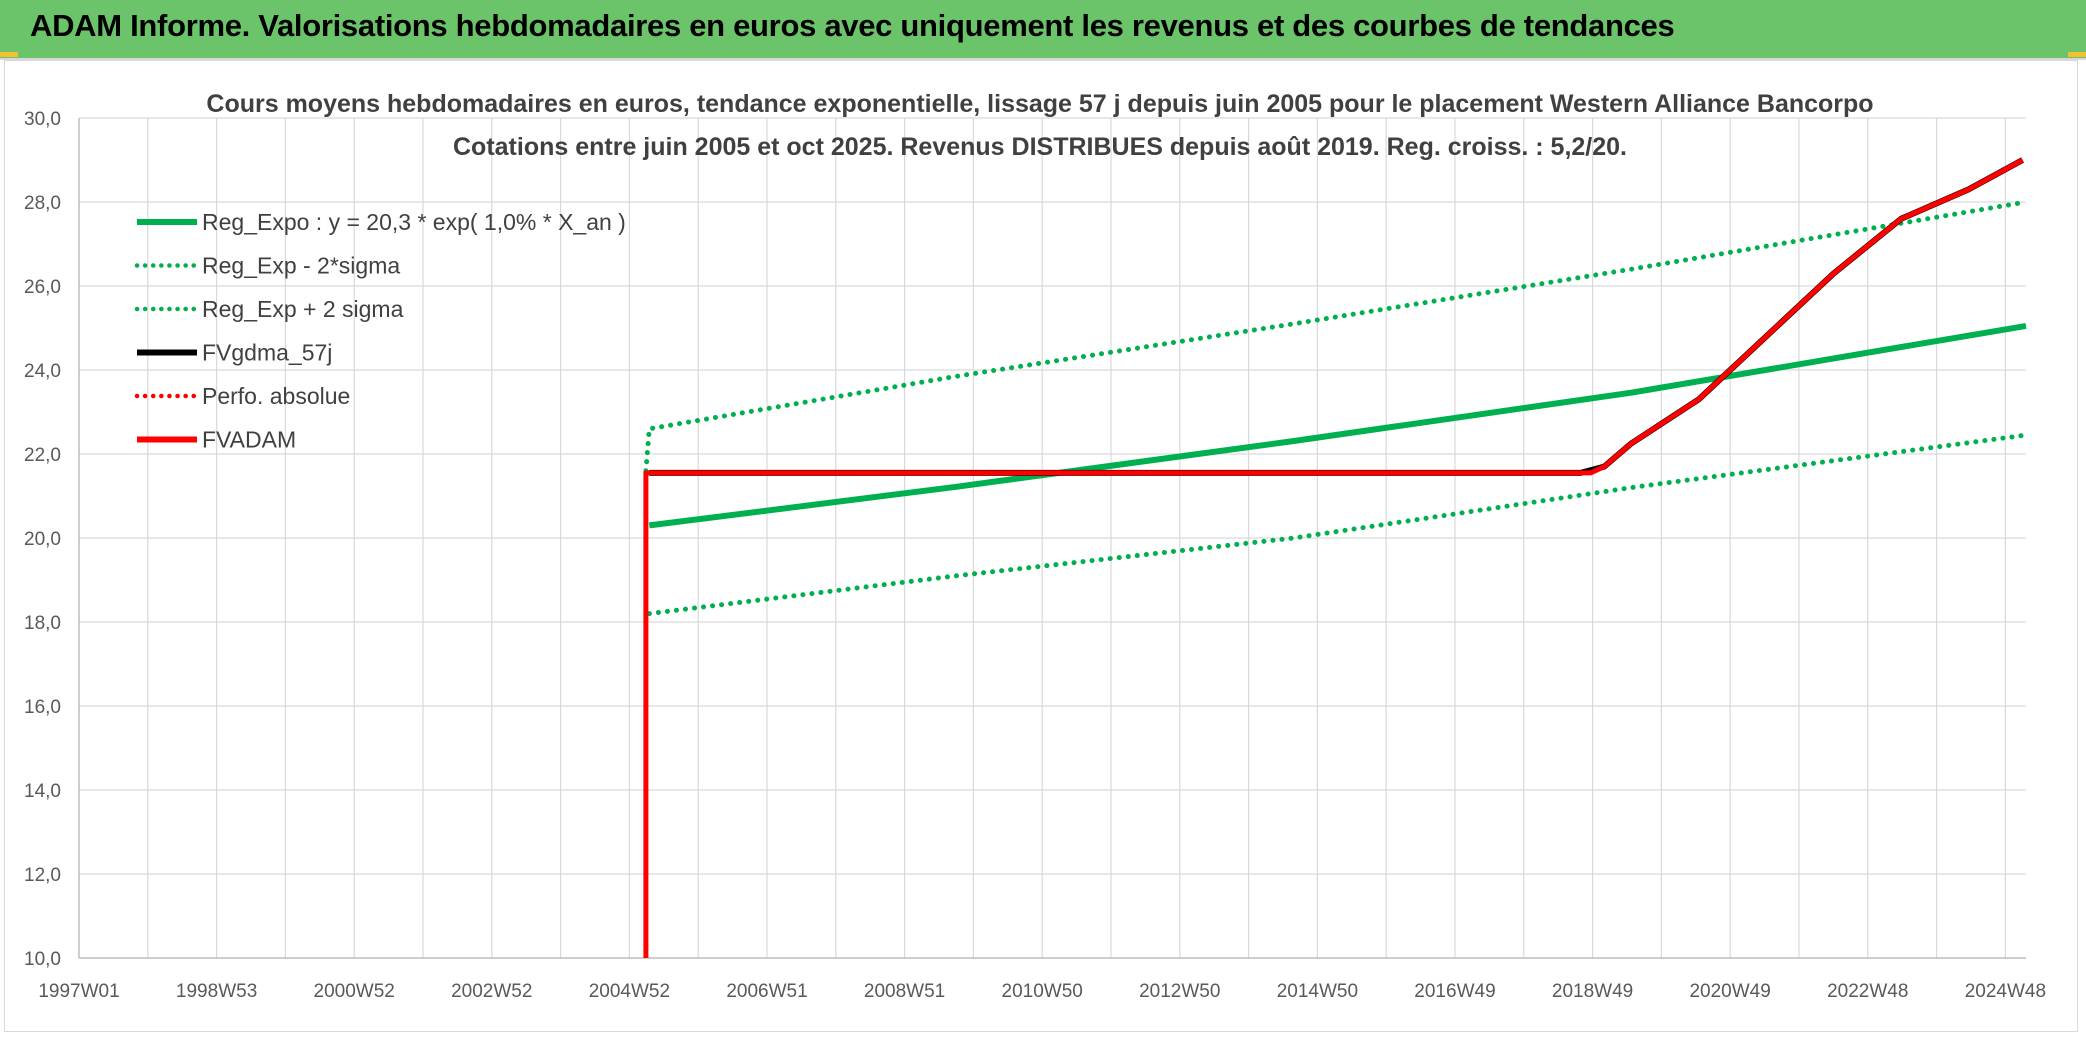 This screenshot has width=2086, height=1037. I want to click on x-tick-label: 2016W49, so click(1454, 991).